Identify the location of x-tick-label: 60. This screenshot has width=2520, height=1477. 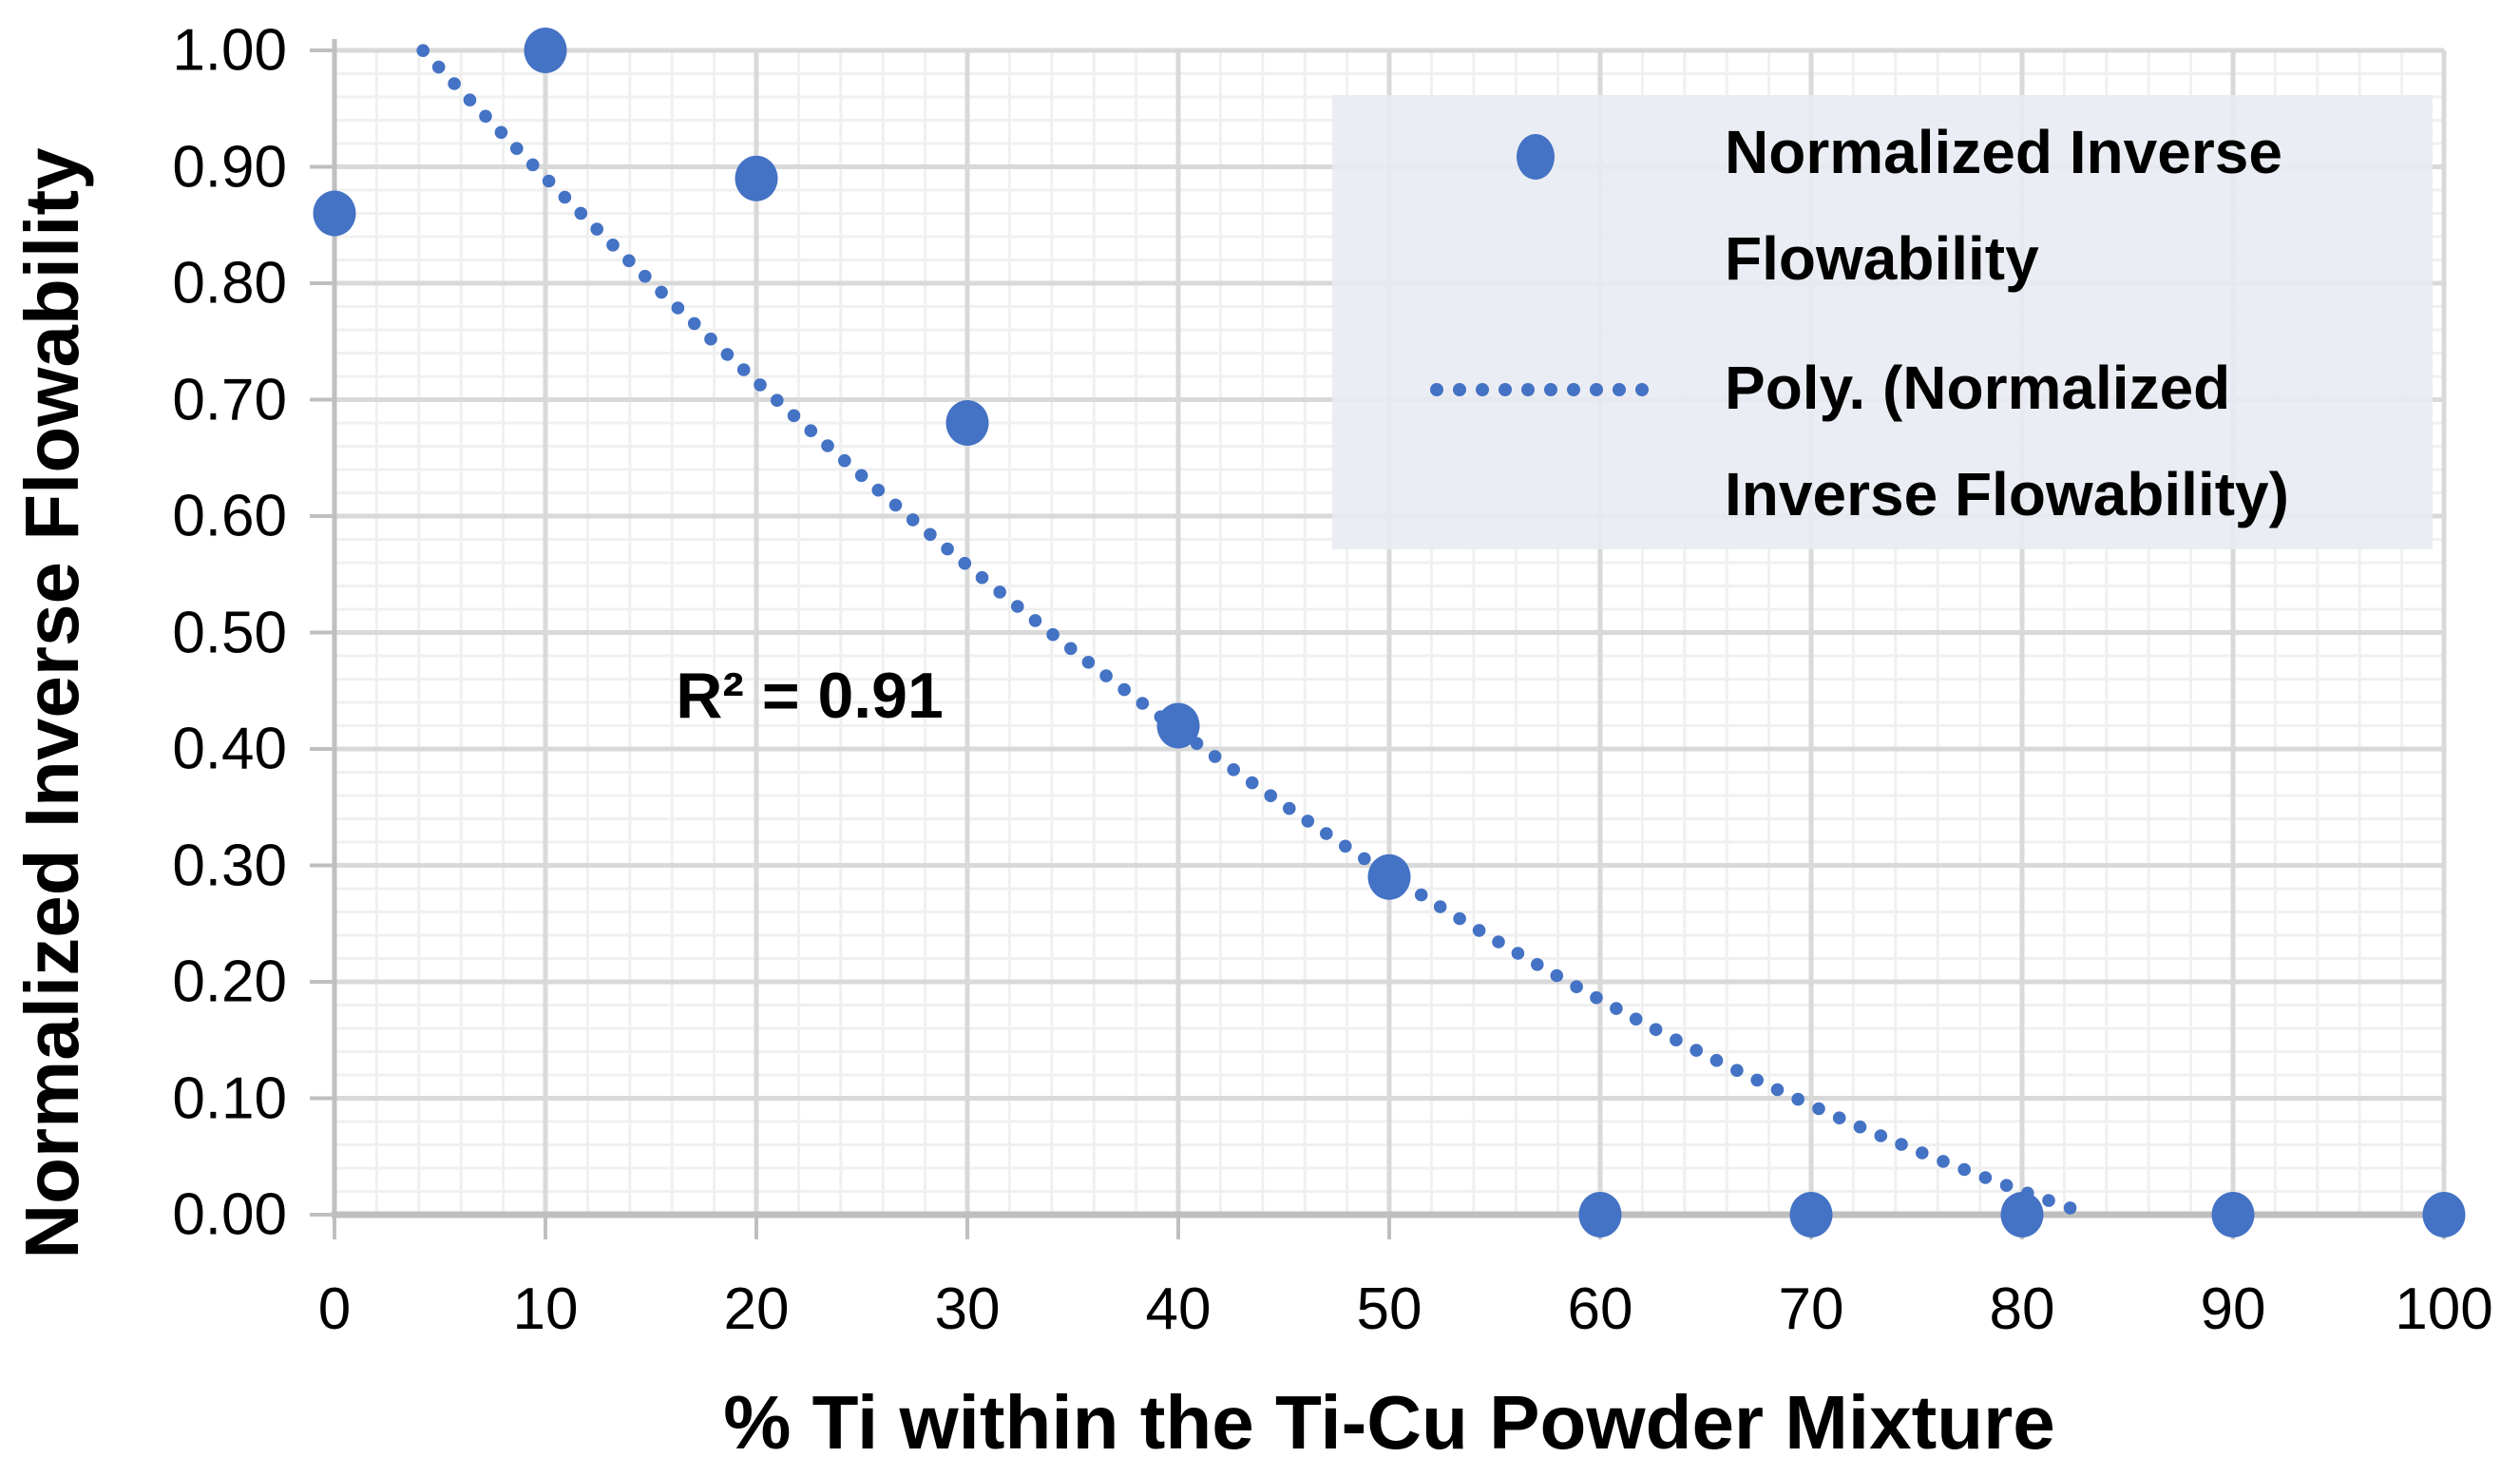
(1600, 1309).